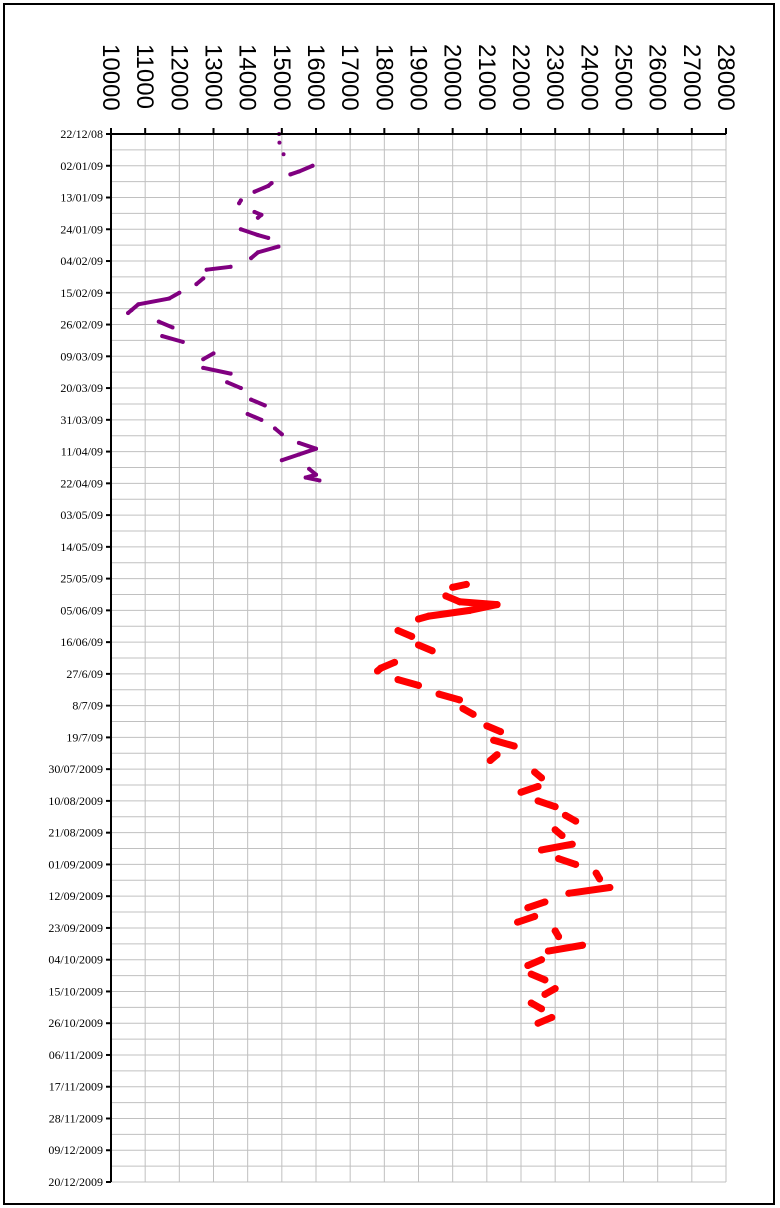  Describe the element at coordinates (81, 134) in the screenshot. I see `y-tick-label: 22/12/08` at that location.